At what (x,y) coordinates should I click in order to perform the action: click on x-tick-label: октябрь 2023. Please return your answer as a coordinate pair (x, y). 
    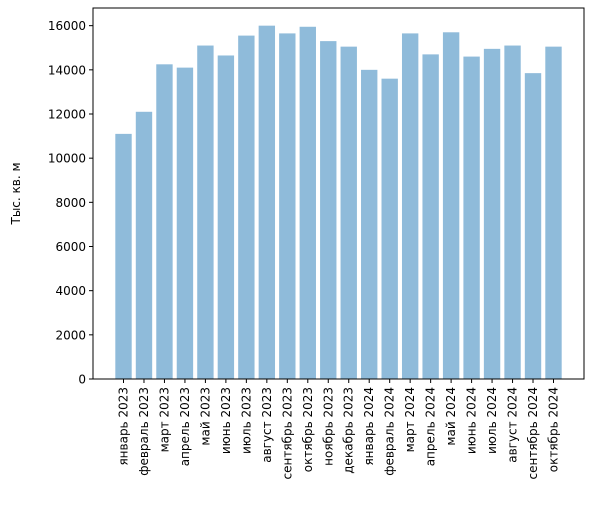
    Looking at the image, I should click on (308, 429).